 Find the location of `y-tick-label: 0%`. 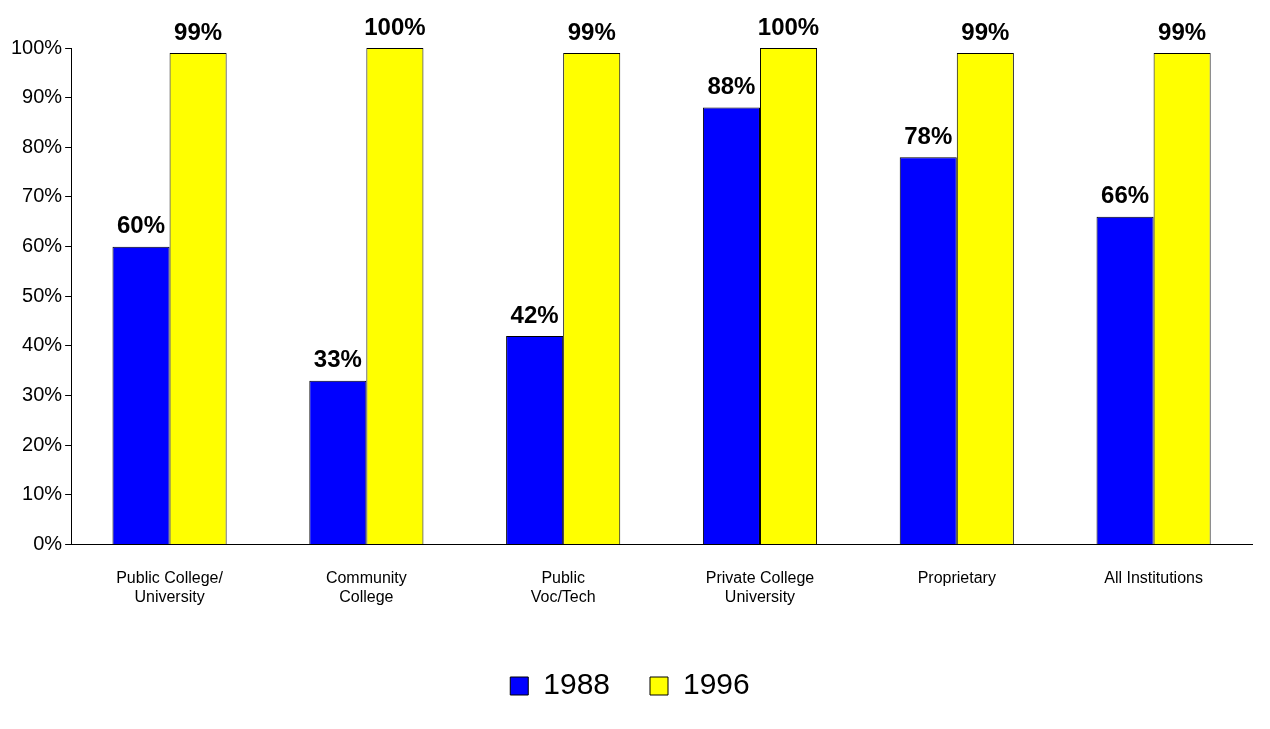

y-tick-label: 0% is located at coordinates (48, 543).